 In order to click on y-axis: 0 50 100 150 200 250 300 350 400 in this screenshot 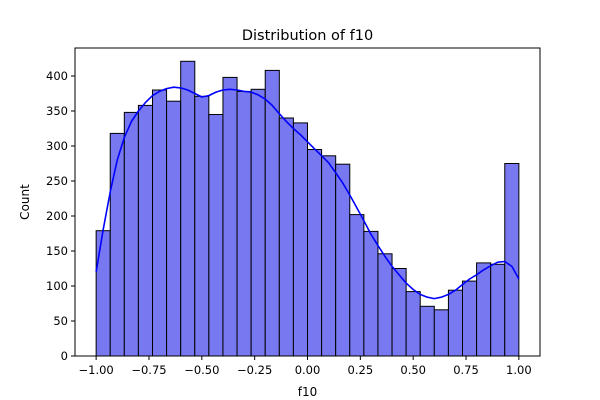, I will do `click(60, 216)`.